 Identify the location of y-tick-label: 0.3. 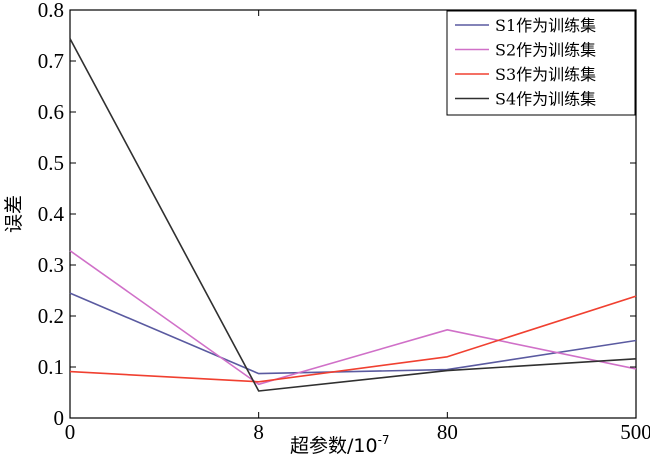
(51, 265).